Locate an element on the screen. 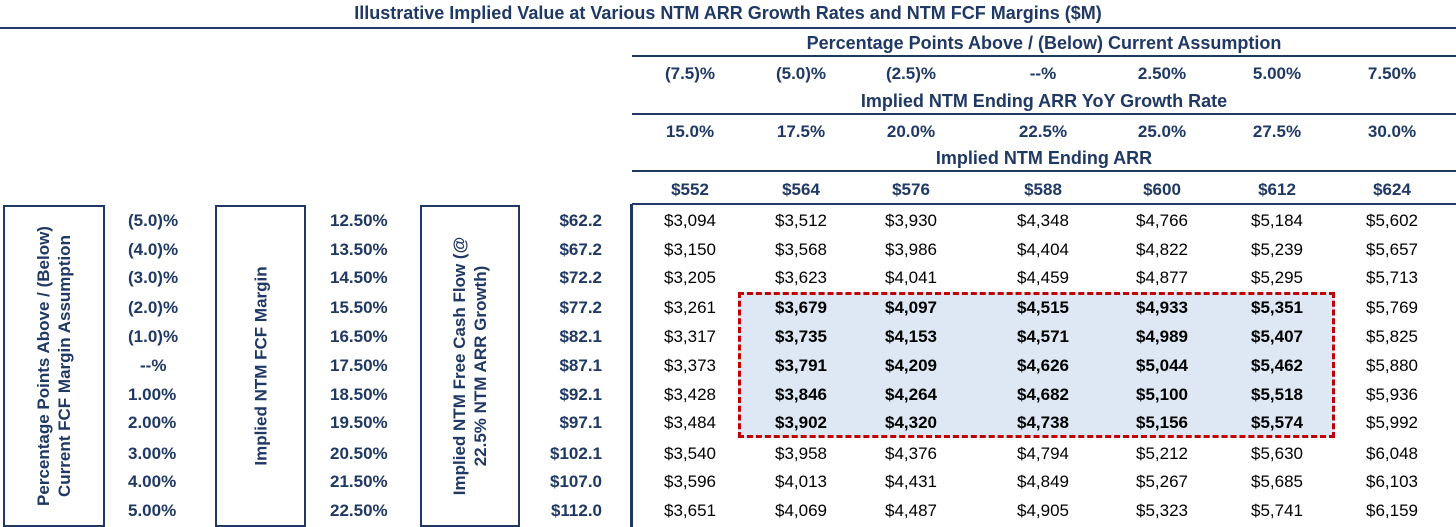  row-pp: (5.0)% is located at coordinates (153, 220).